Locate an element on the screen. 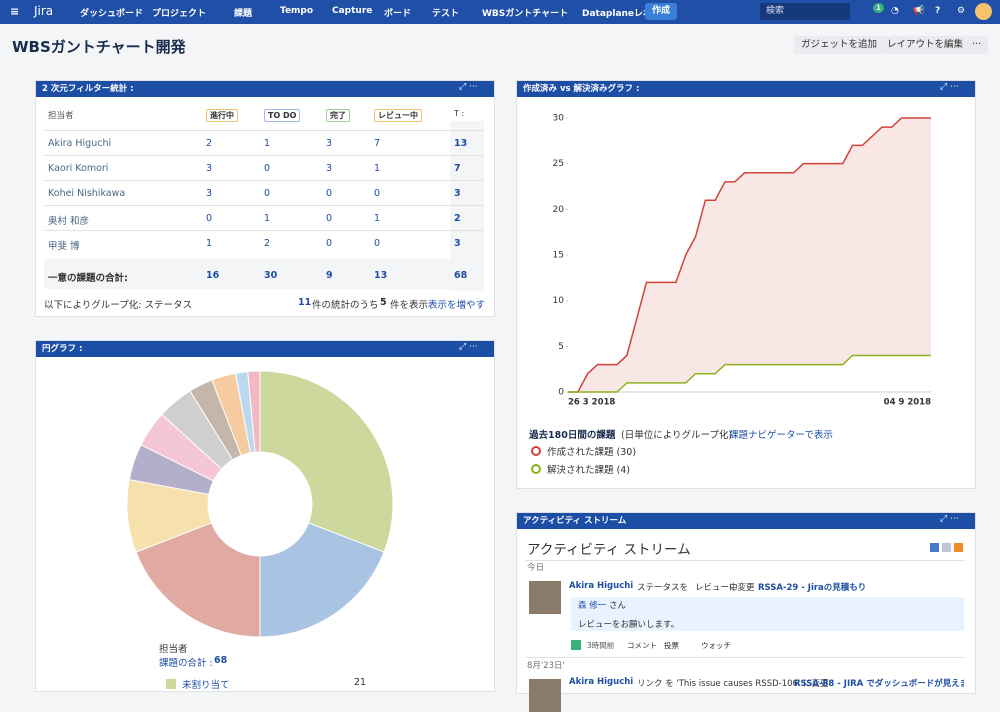 The height and width of the screenshot is (712, 1000). count-link: 30 is located at coordinates (271, 275).